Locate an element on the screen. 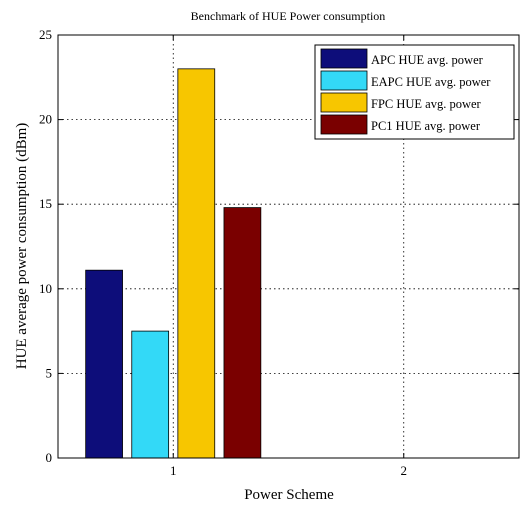 This screenshot has height=513, width=526. legend-label: PC1 HUE avg. power is located at coordinates (426, 126).